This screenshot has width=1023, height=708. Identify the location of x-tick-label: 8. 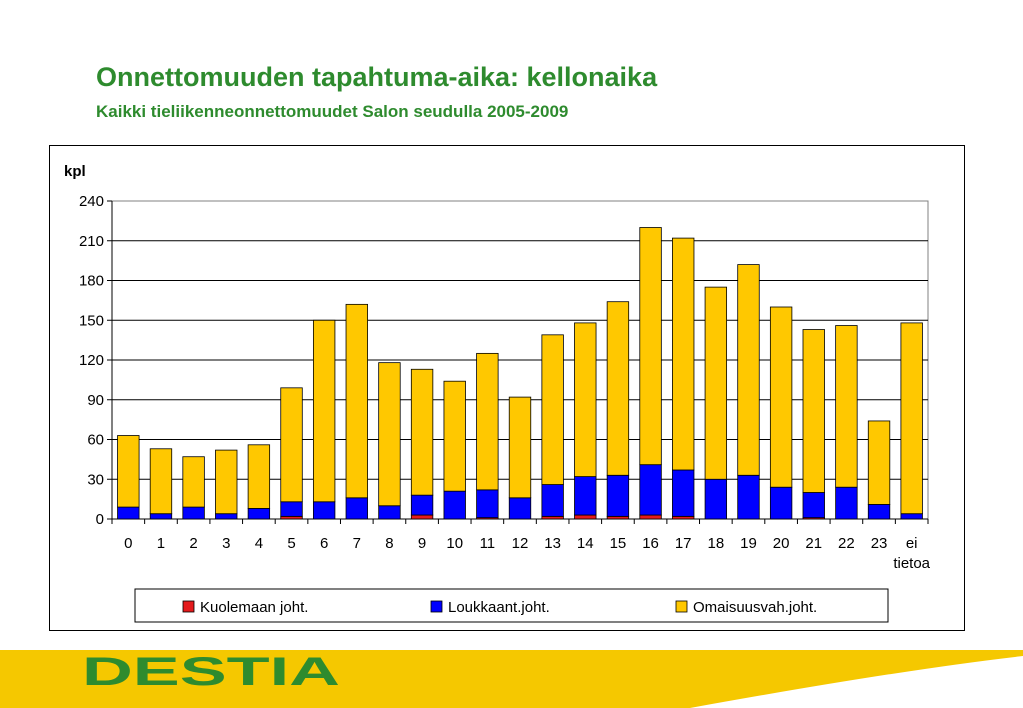
(389, 543).